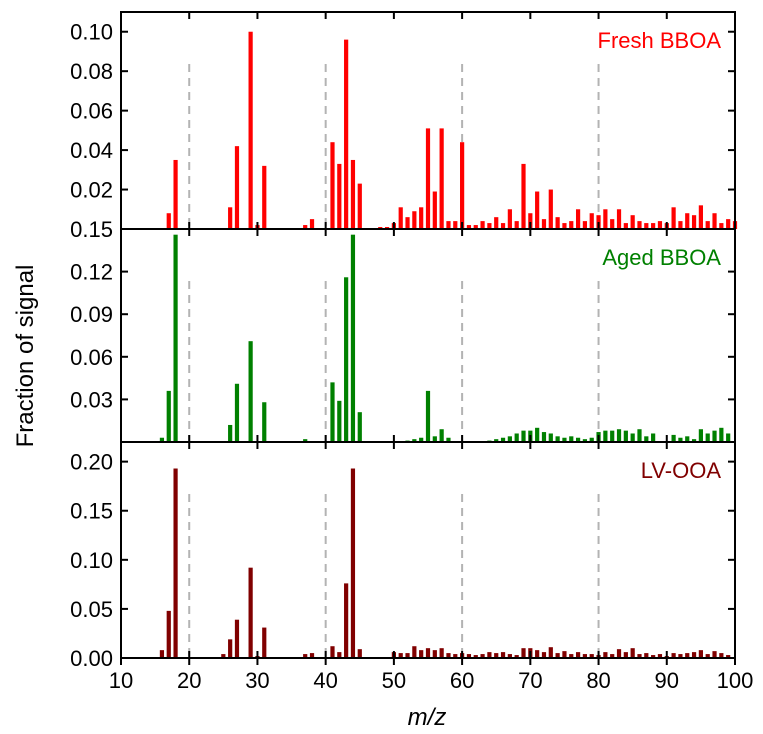 The height and width of the screenshot is (734, 763). What do you see at coordinates (91, 71) in the screenshot?
I see `y-tick-label-fresh-bboa: 0.08` at bounding box center [91, 71].